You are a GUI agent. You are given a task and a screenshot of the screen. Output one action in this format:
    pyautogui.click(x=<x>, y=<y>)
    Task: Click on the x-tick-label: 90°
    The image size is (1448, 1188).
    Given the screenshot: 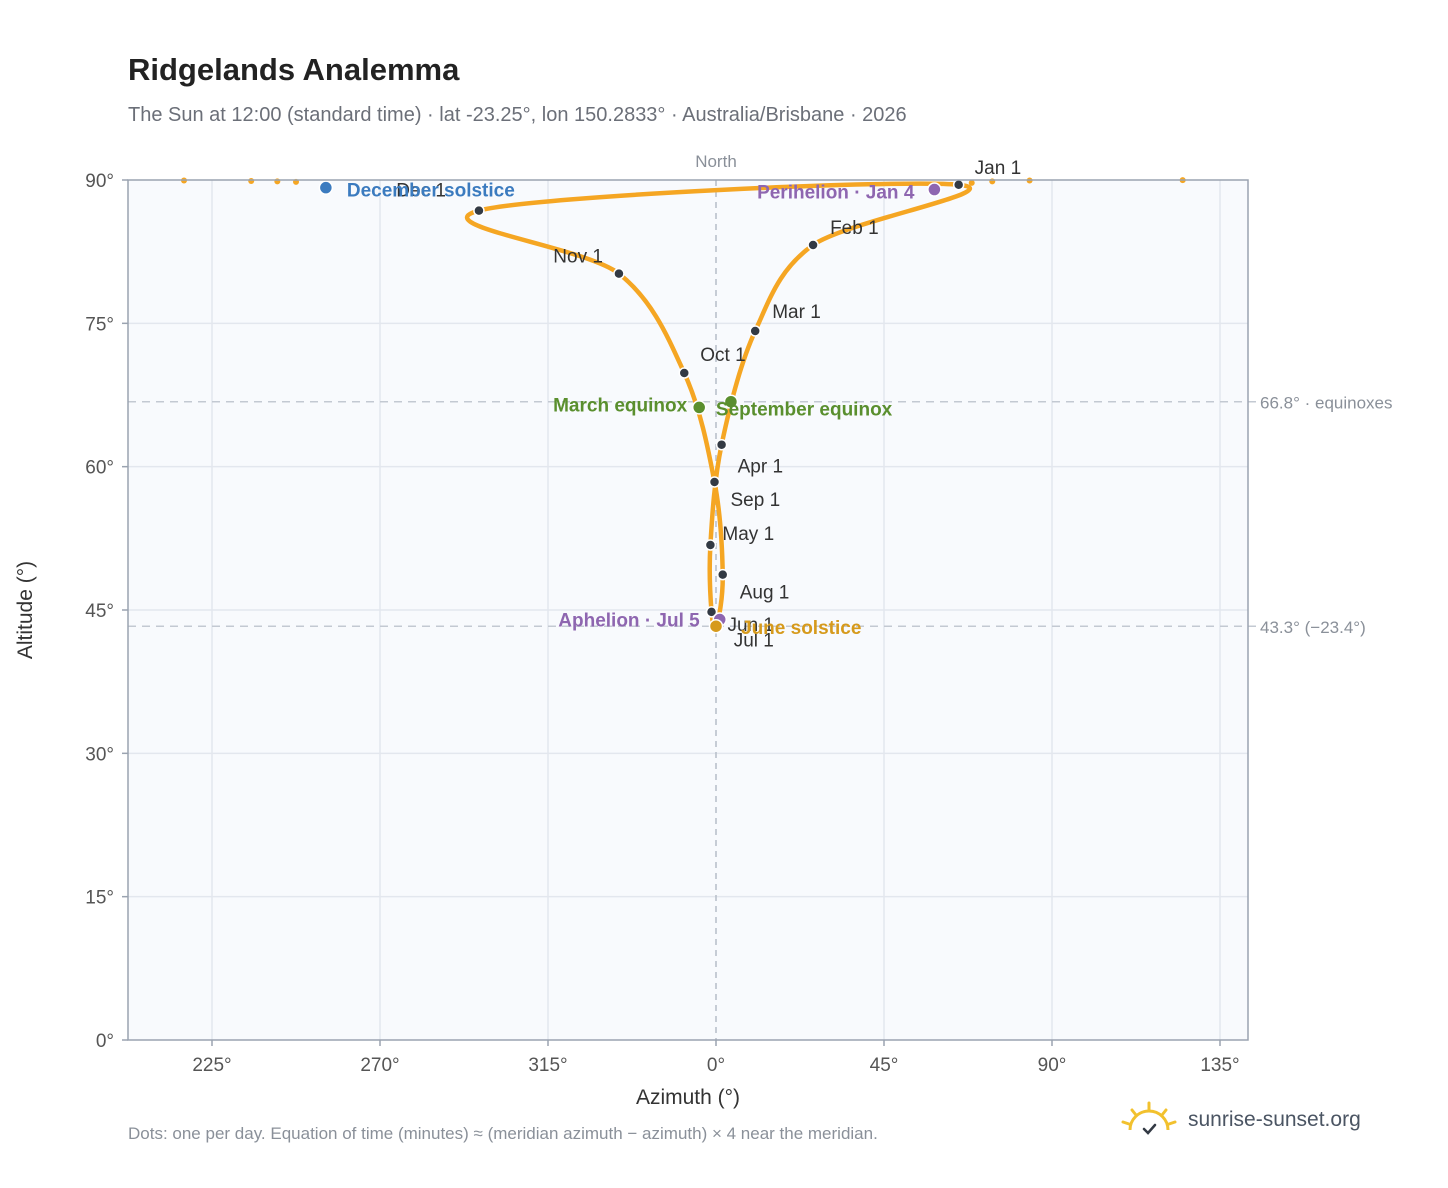 What is the action you would take?
    pyautogui.click(x=1052, y=1065)
    